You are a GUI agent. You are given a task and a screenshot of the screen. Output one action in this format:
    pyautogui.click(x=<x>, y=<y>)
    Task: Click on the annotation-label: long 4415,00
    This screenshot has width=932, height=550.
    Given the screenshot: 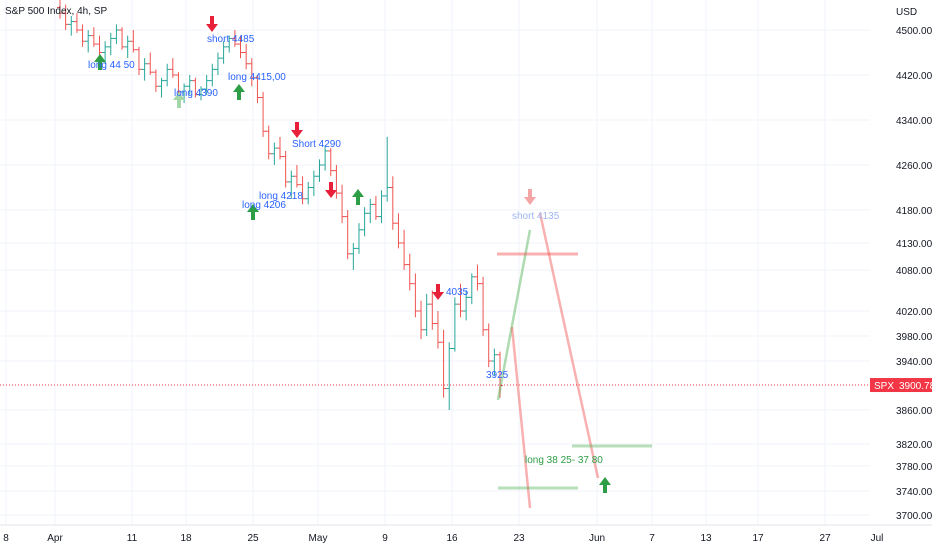 What is the action you would take?
    pyautogui.click(x=257, y=77)
    